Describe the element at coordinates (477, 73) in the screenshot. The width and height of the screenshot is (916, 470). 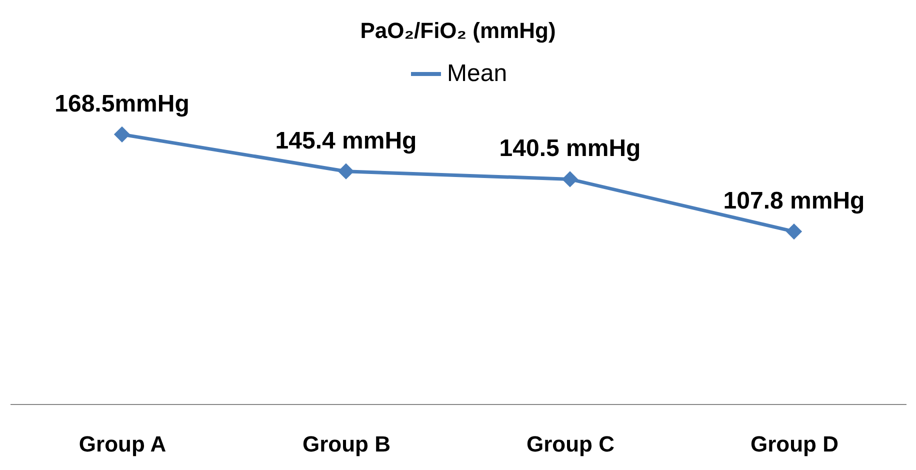
I see `legend-label: Mean` at that location.